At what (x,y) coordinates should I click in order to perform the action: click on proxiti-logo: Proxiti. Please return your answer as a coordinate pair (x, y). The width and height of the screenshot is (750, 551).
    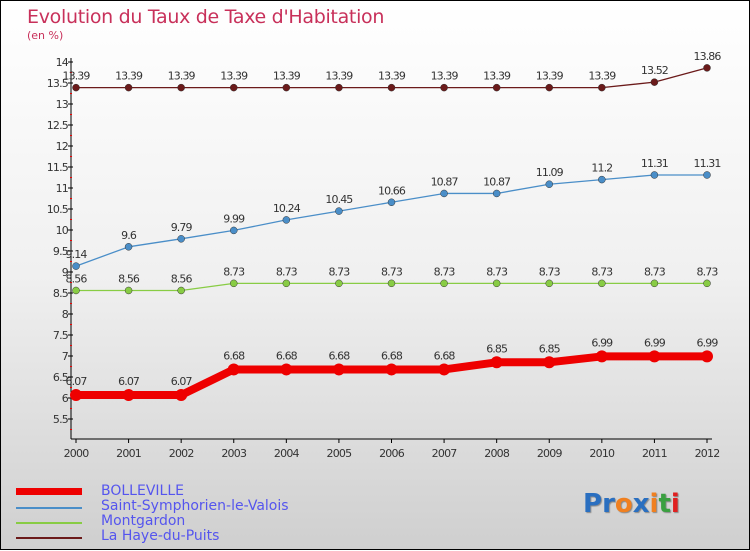
    Looking at the image, I should click on (631, 504).